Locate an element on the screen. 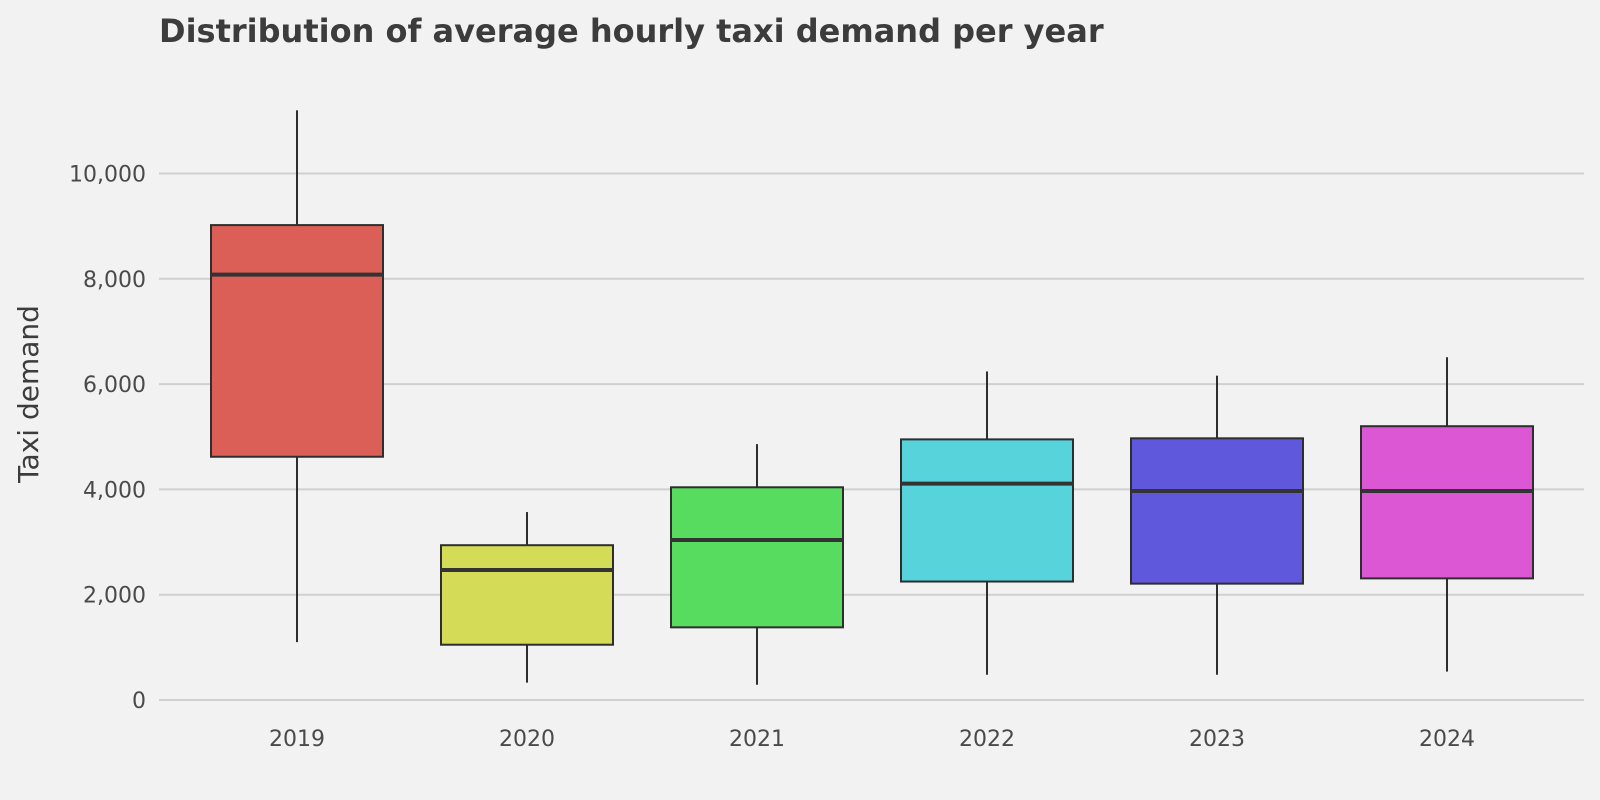 The width and height of the screenshot is (1600, 800). x-tick-label: 2021 is located at coordinates (757, 739).